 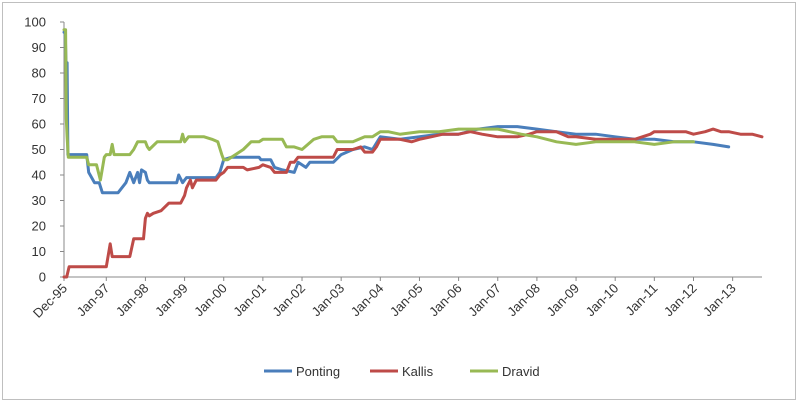 What do you see at coordinates (39, 124) in the screenshot?
I see `y-tick-label: 60` at bounding box center [39, 124].